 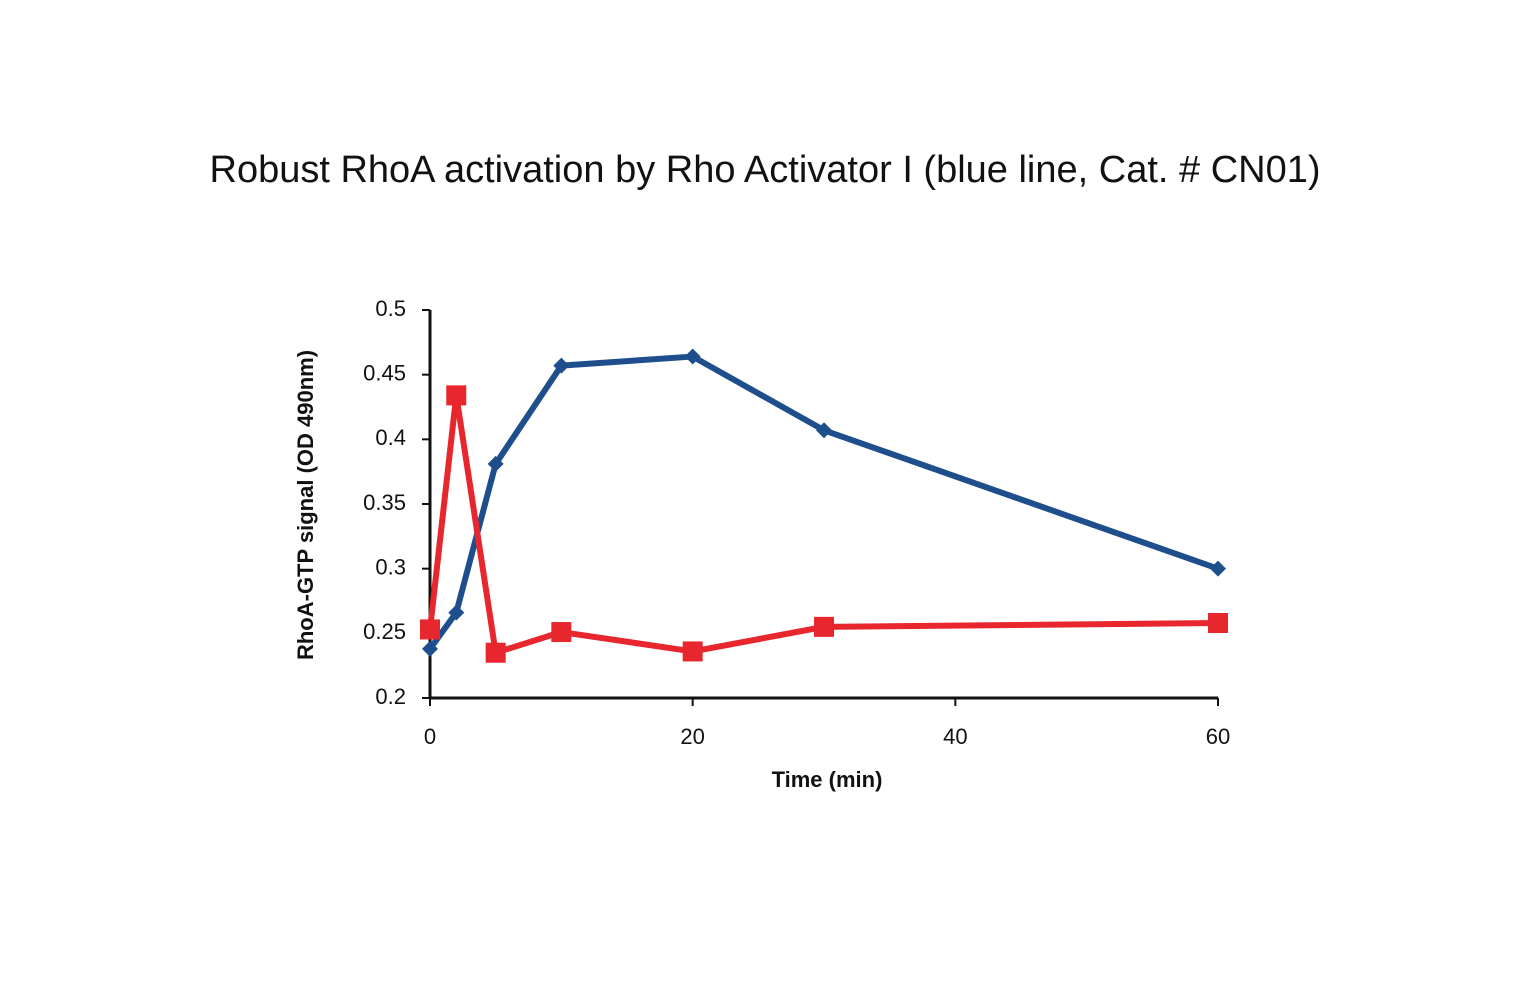 What do you see at coordinates (692, 736) in the screenshot?
I see `x-tick-label: 20` at bounding box center [692, 736].